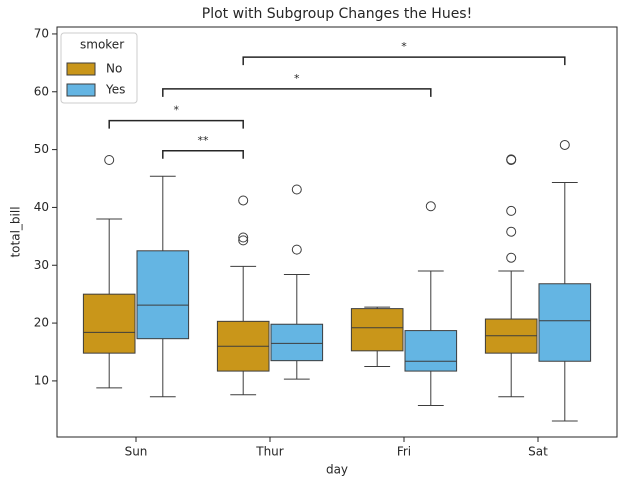  I want to click on legend-label: Yes, so click(115, 90).